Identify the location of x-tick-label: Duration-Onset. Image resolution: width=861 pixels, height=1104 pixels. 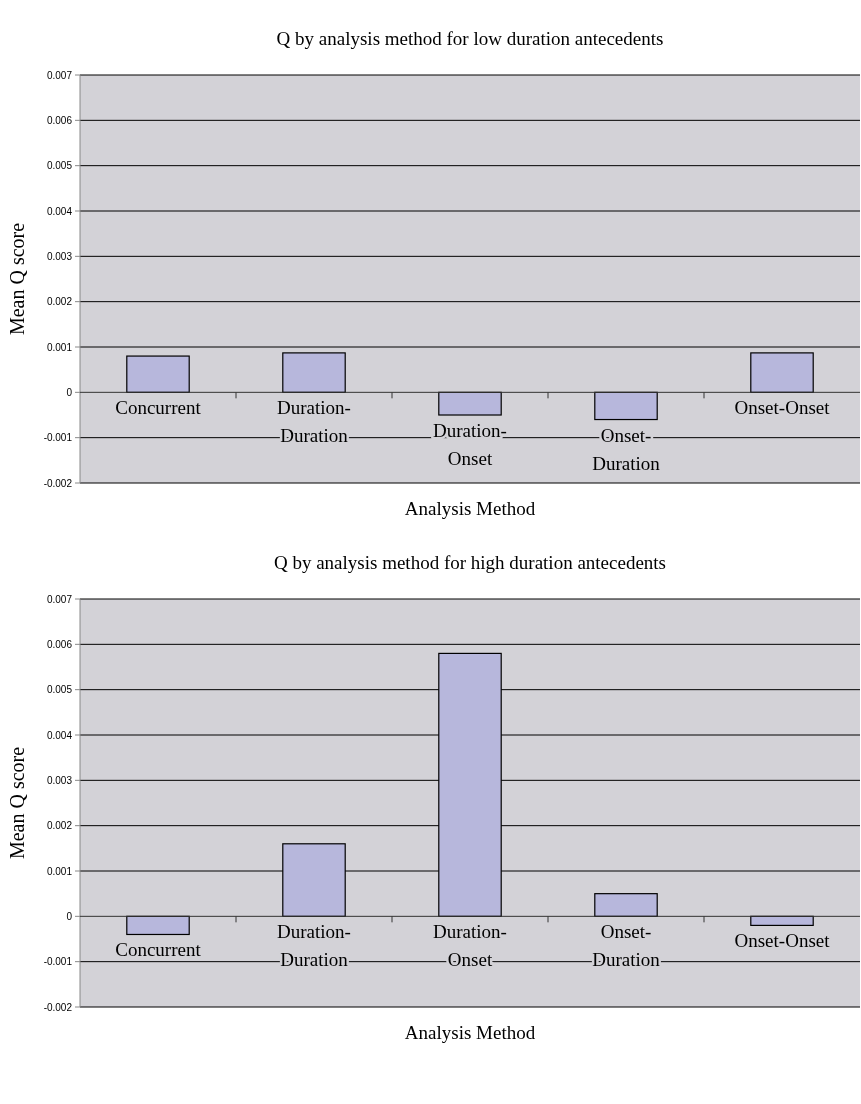
(470, 444).